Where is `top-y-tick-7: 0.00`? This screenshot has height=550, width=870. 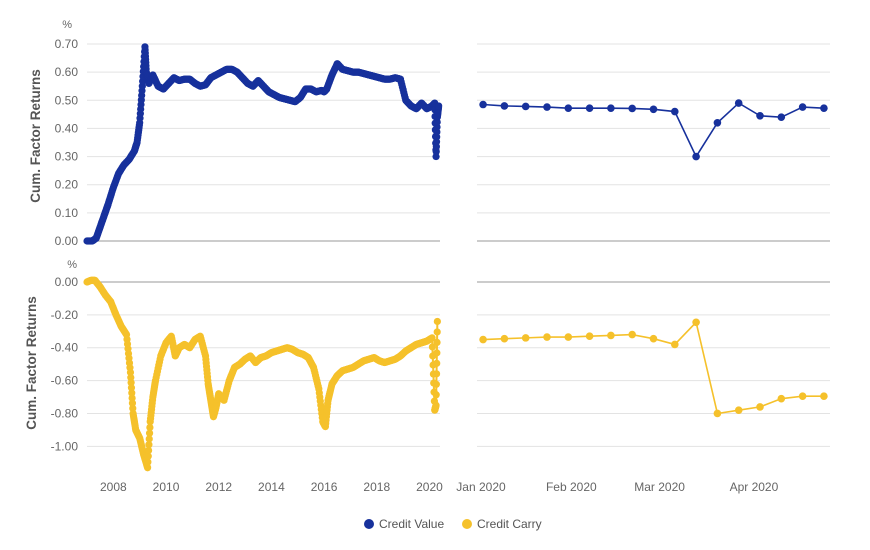 top-y-tick-7: 0.00 is located at coordinates (67, 241).